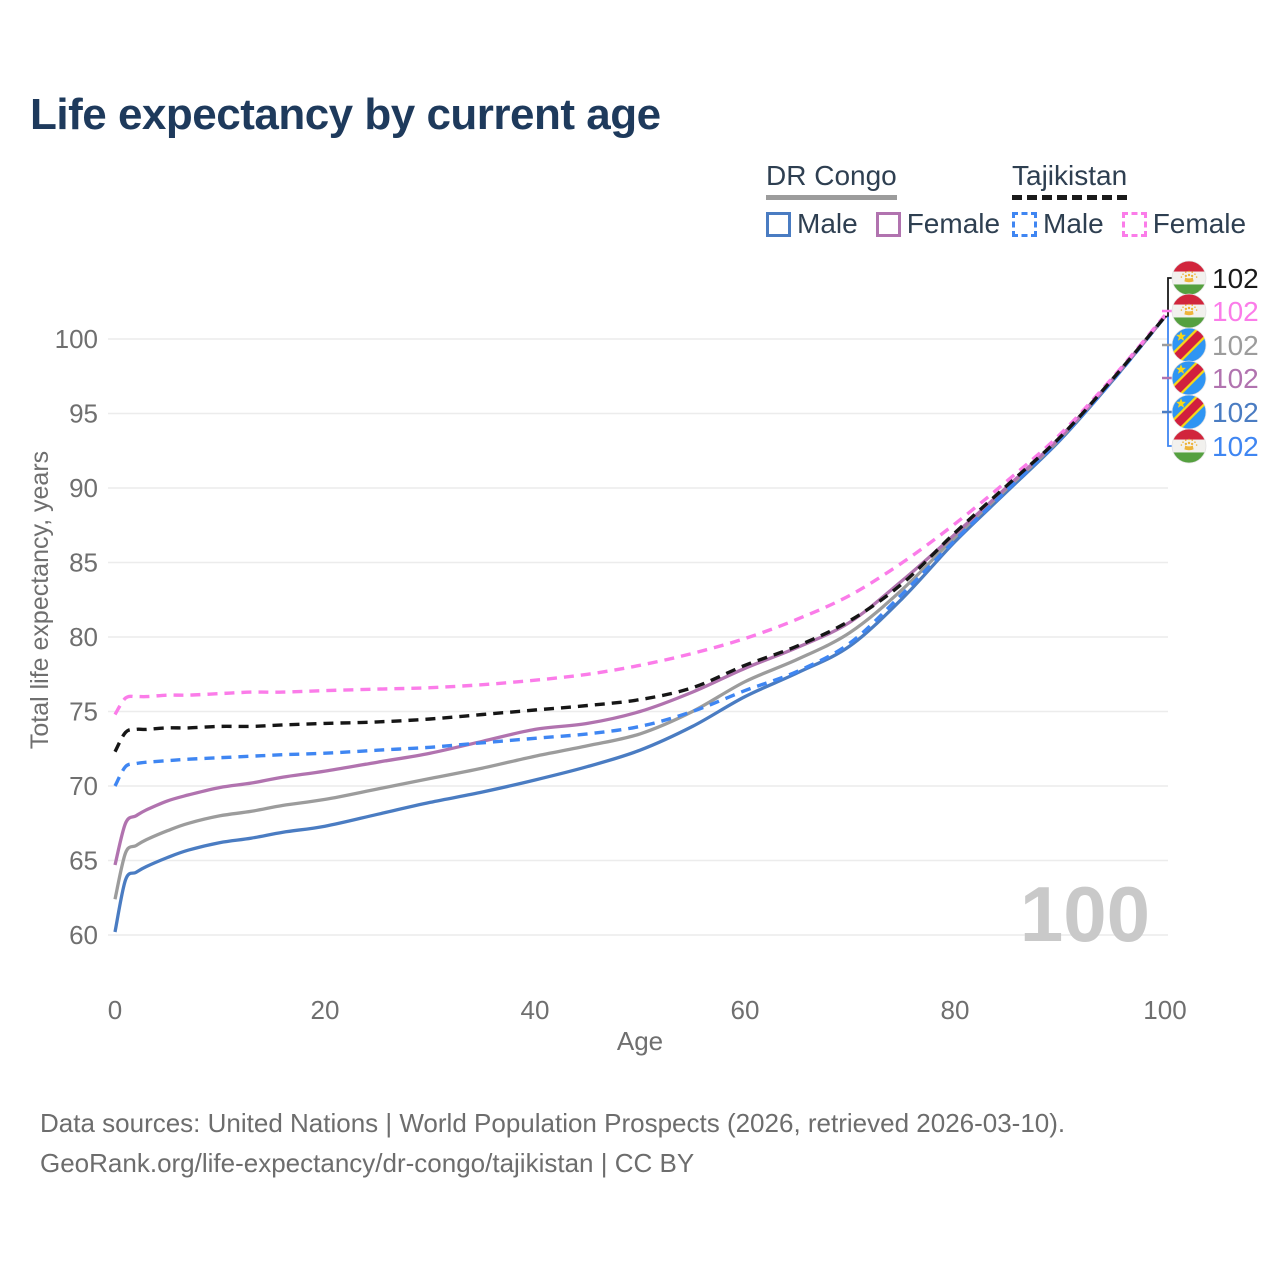 This screenshot has width=1280, height=1280. I want to click on legend-item-drcongo-male: Male, so click(812, 224).